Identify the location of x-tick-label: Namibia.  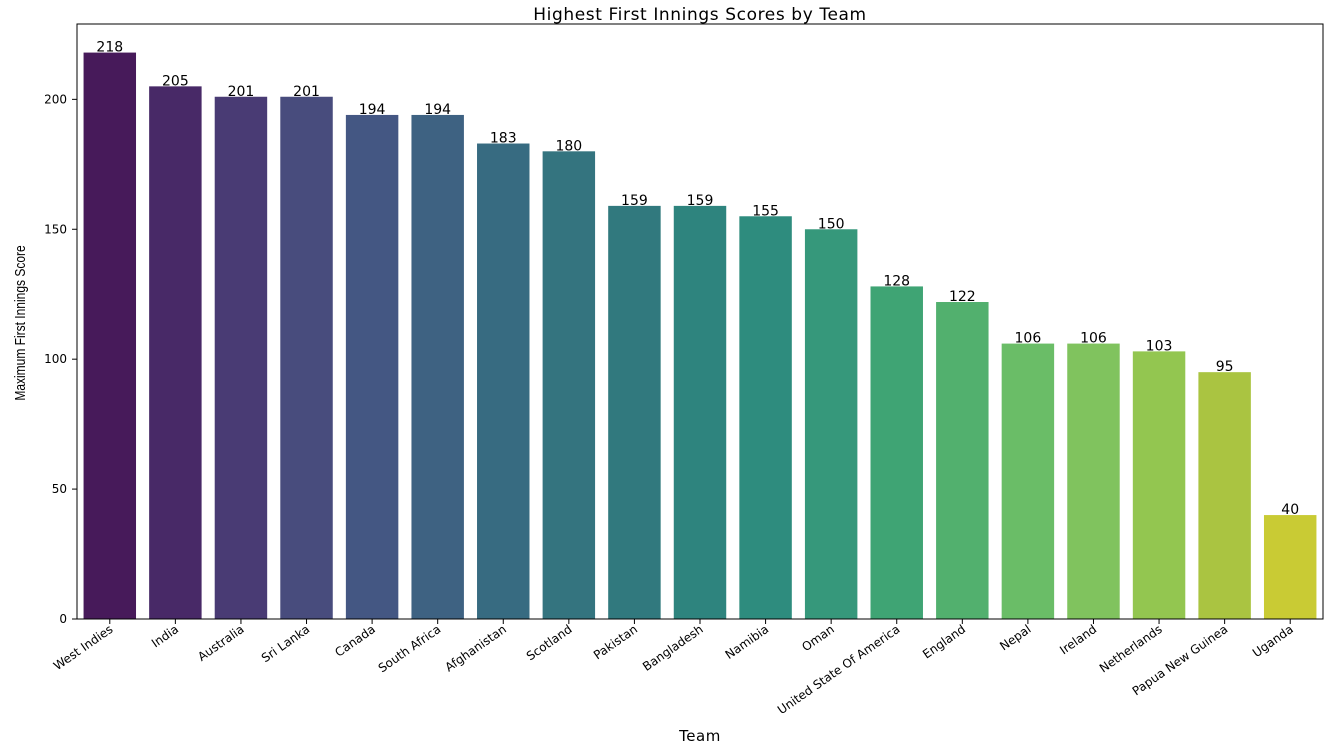
(747, 642).